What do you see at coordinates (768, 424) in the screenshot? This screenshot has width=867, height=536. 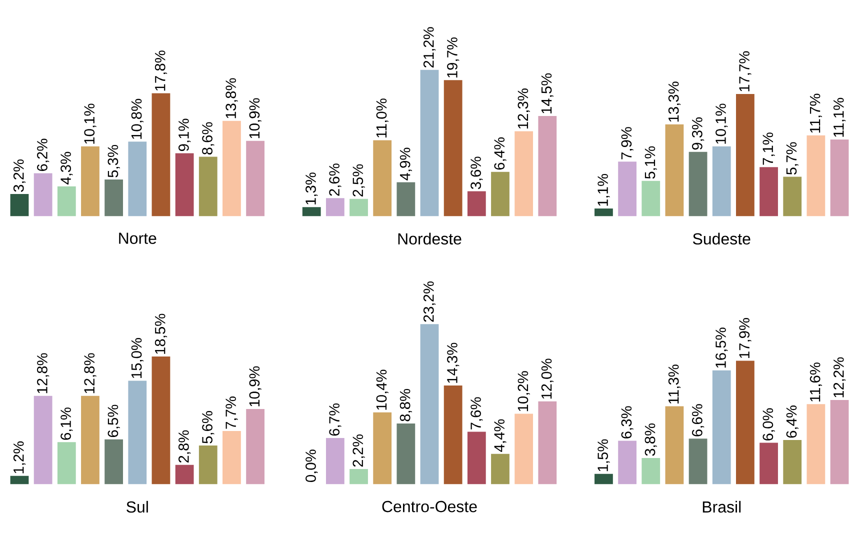 I see `data-label: 6,0%` at bounding box center [768, 424].